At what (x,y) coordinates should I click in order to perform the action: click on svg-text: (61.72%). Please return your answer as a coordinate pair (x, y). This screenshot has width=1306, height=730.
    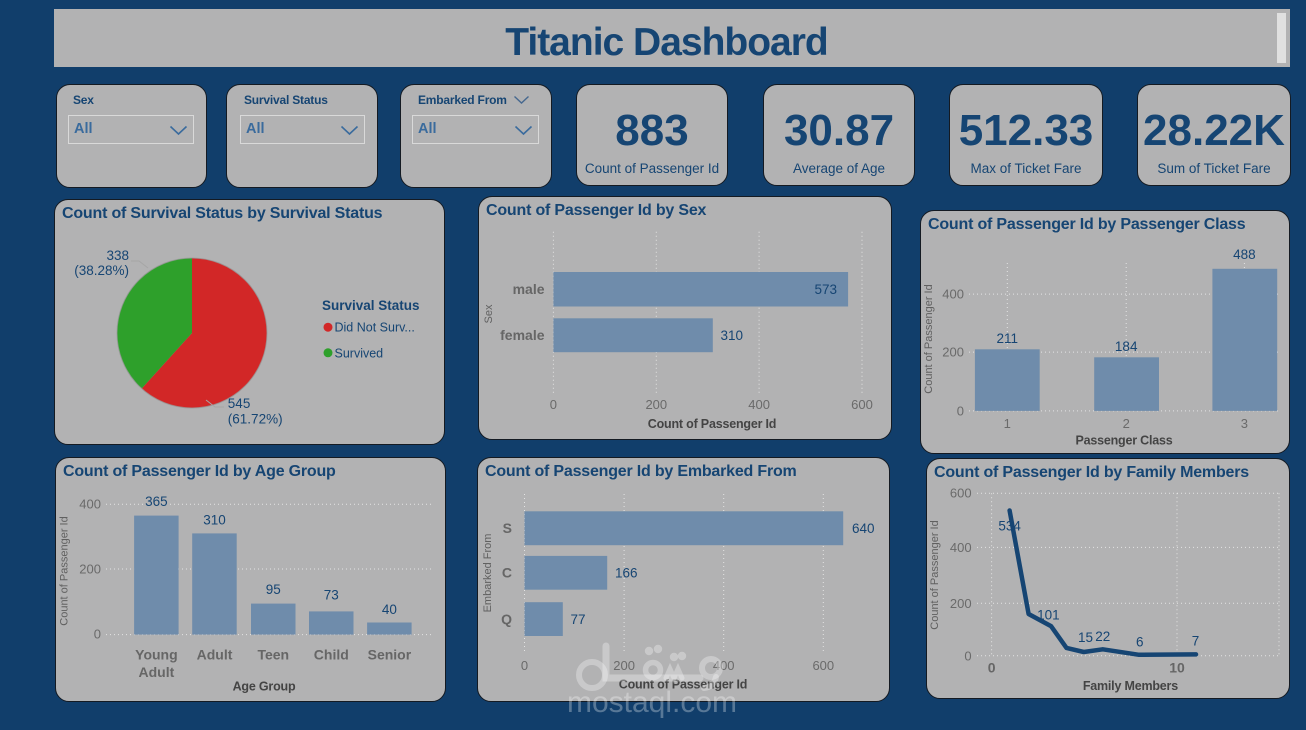
    Looking at the image, I should click on (255, 419).